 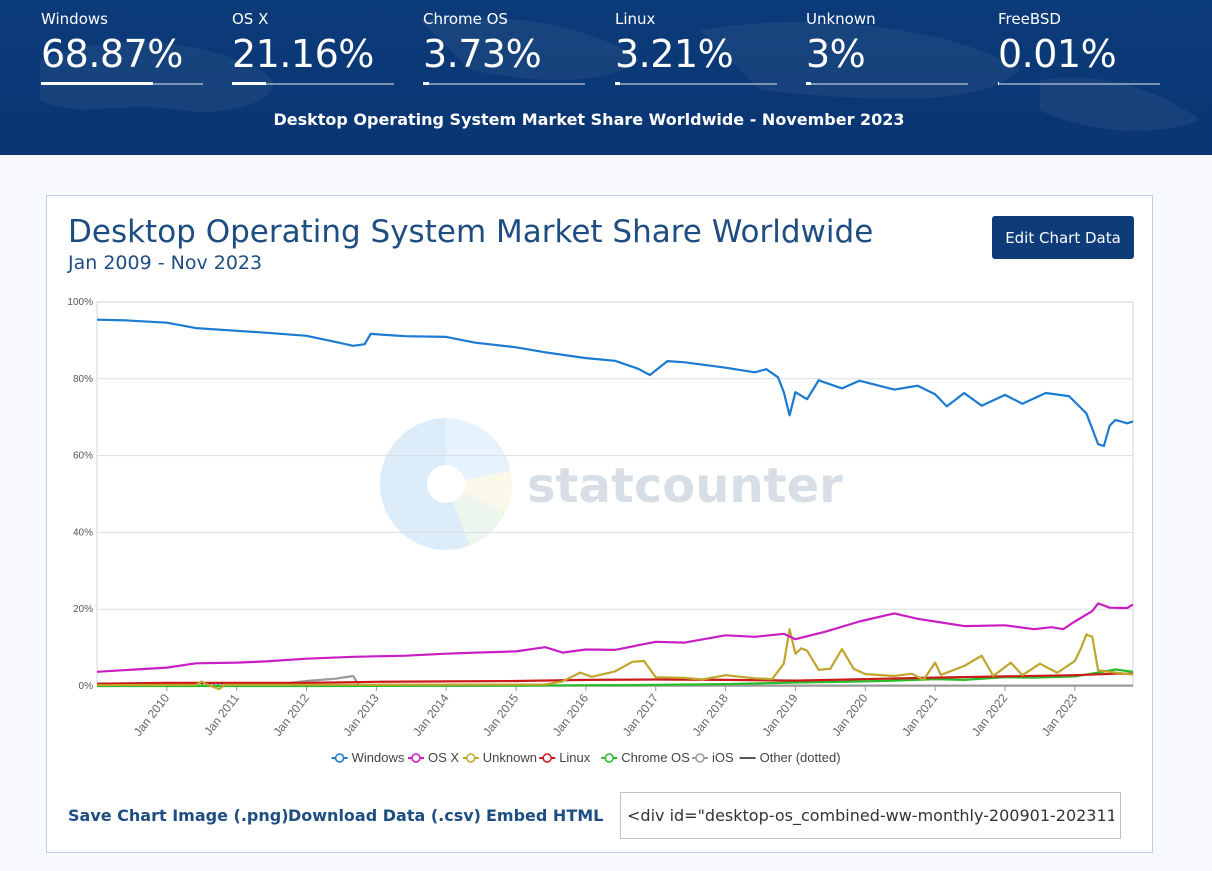 What do you see at coordinates (615, 659) in the screenshot?
I see `series-line-unknown` at bounding box center [615, 659].